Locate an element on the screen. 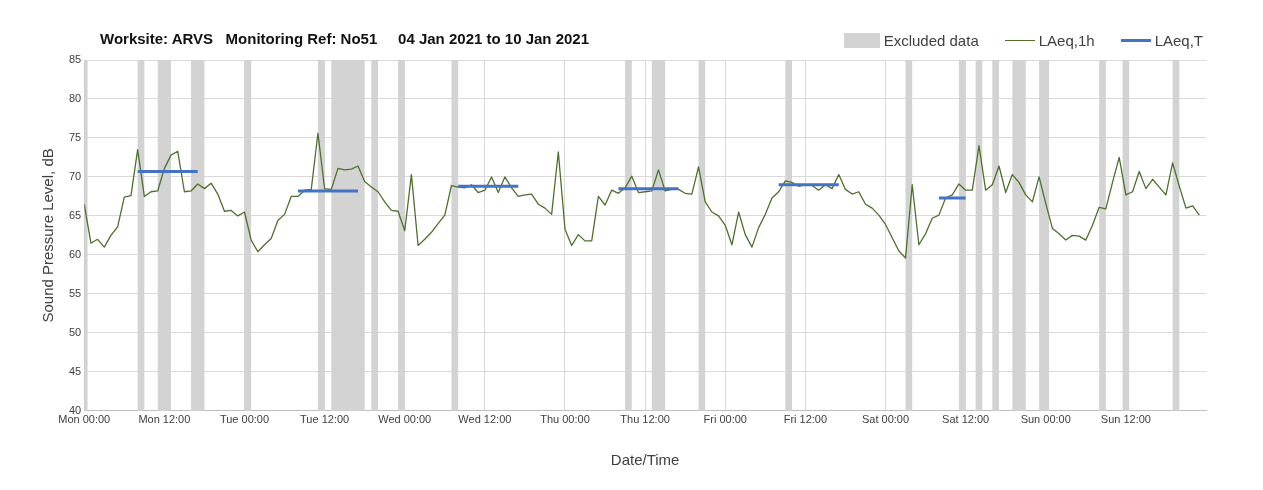 The height and width of the screenshot is (490, 1263). x-tick-label: Sat 12:00 is located at coordinates (966, 419).